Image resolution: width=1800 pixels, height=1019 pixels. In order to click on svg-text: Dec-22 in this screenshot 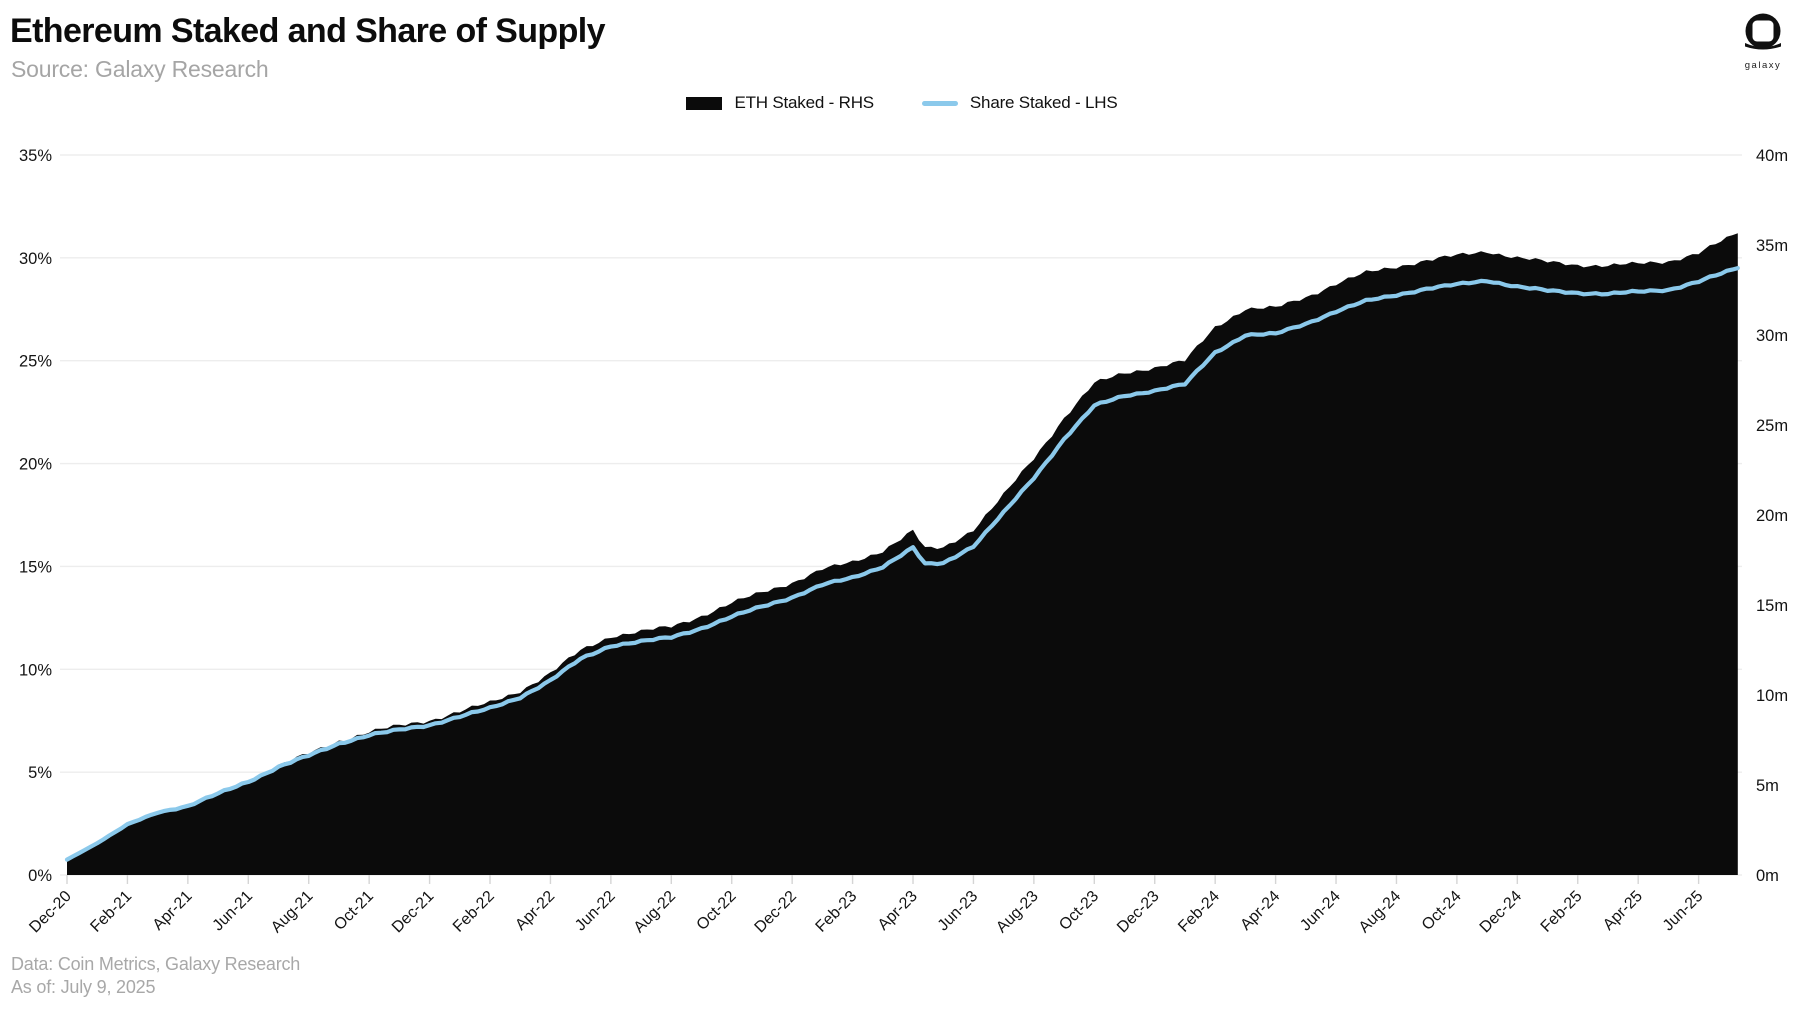, I will do `click(775, 912)`.